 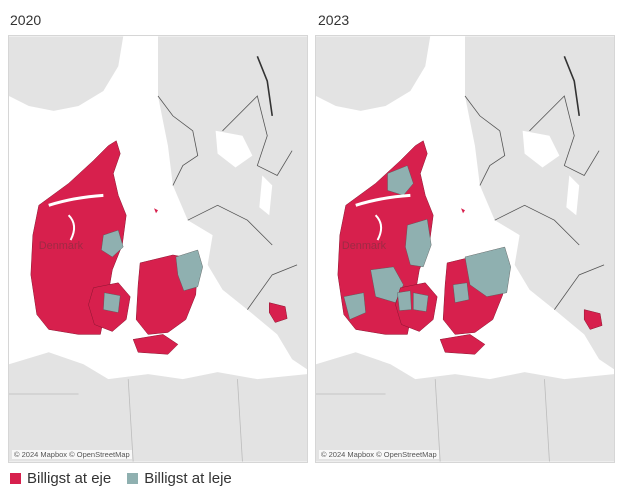 What do you see at coordinates (461, 292) in the screenshot?
I see `rent-zealand-center` at bounding box center [461, 292].